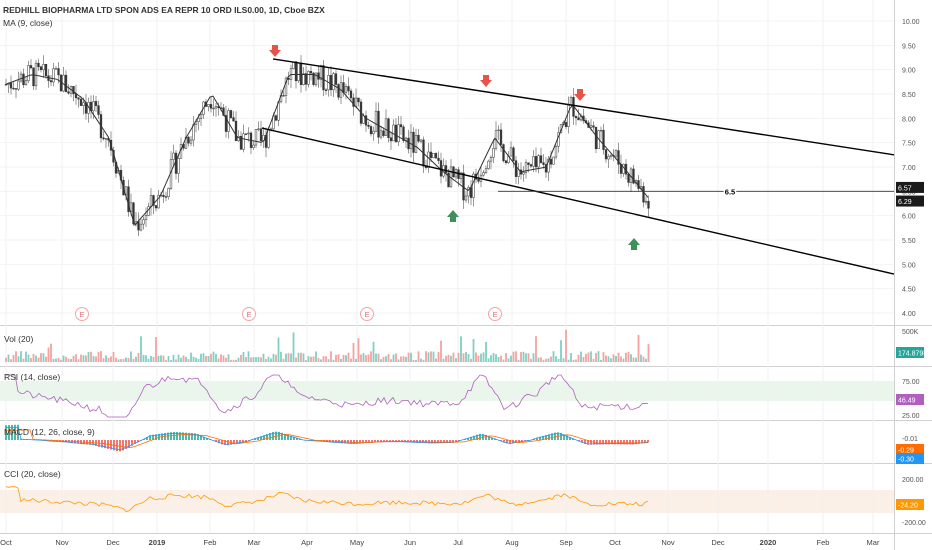 The height and width of the screenshot is (550, 932). What do you see at coordinates (910, 399) in the screenshot?
I see `rsi-badge-bg` at bounding box center [910, 399].